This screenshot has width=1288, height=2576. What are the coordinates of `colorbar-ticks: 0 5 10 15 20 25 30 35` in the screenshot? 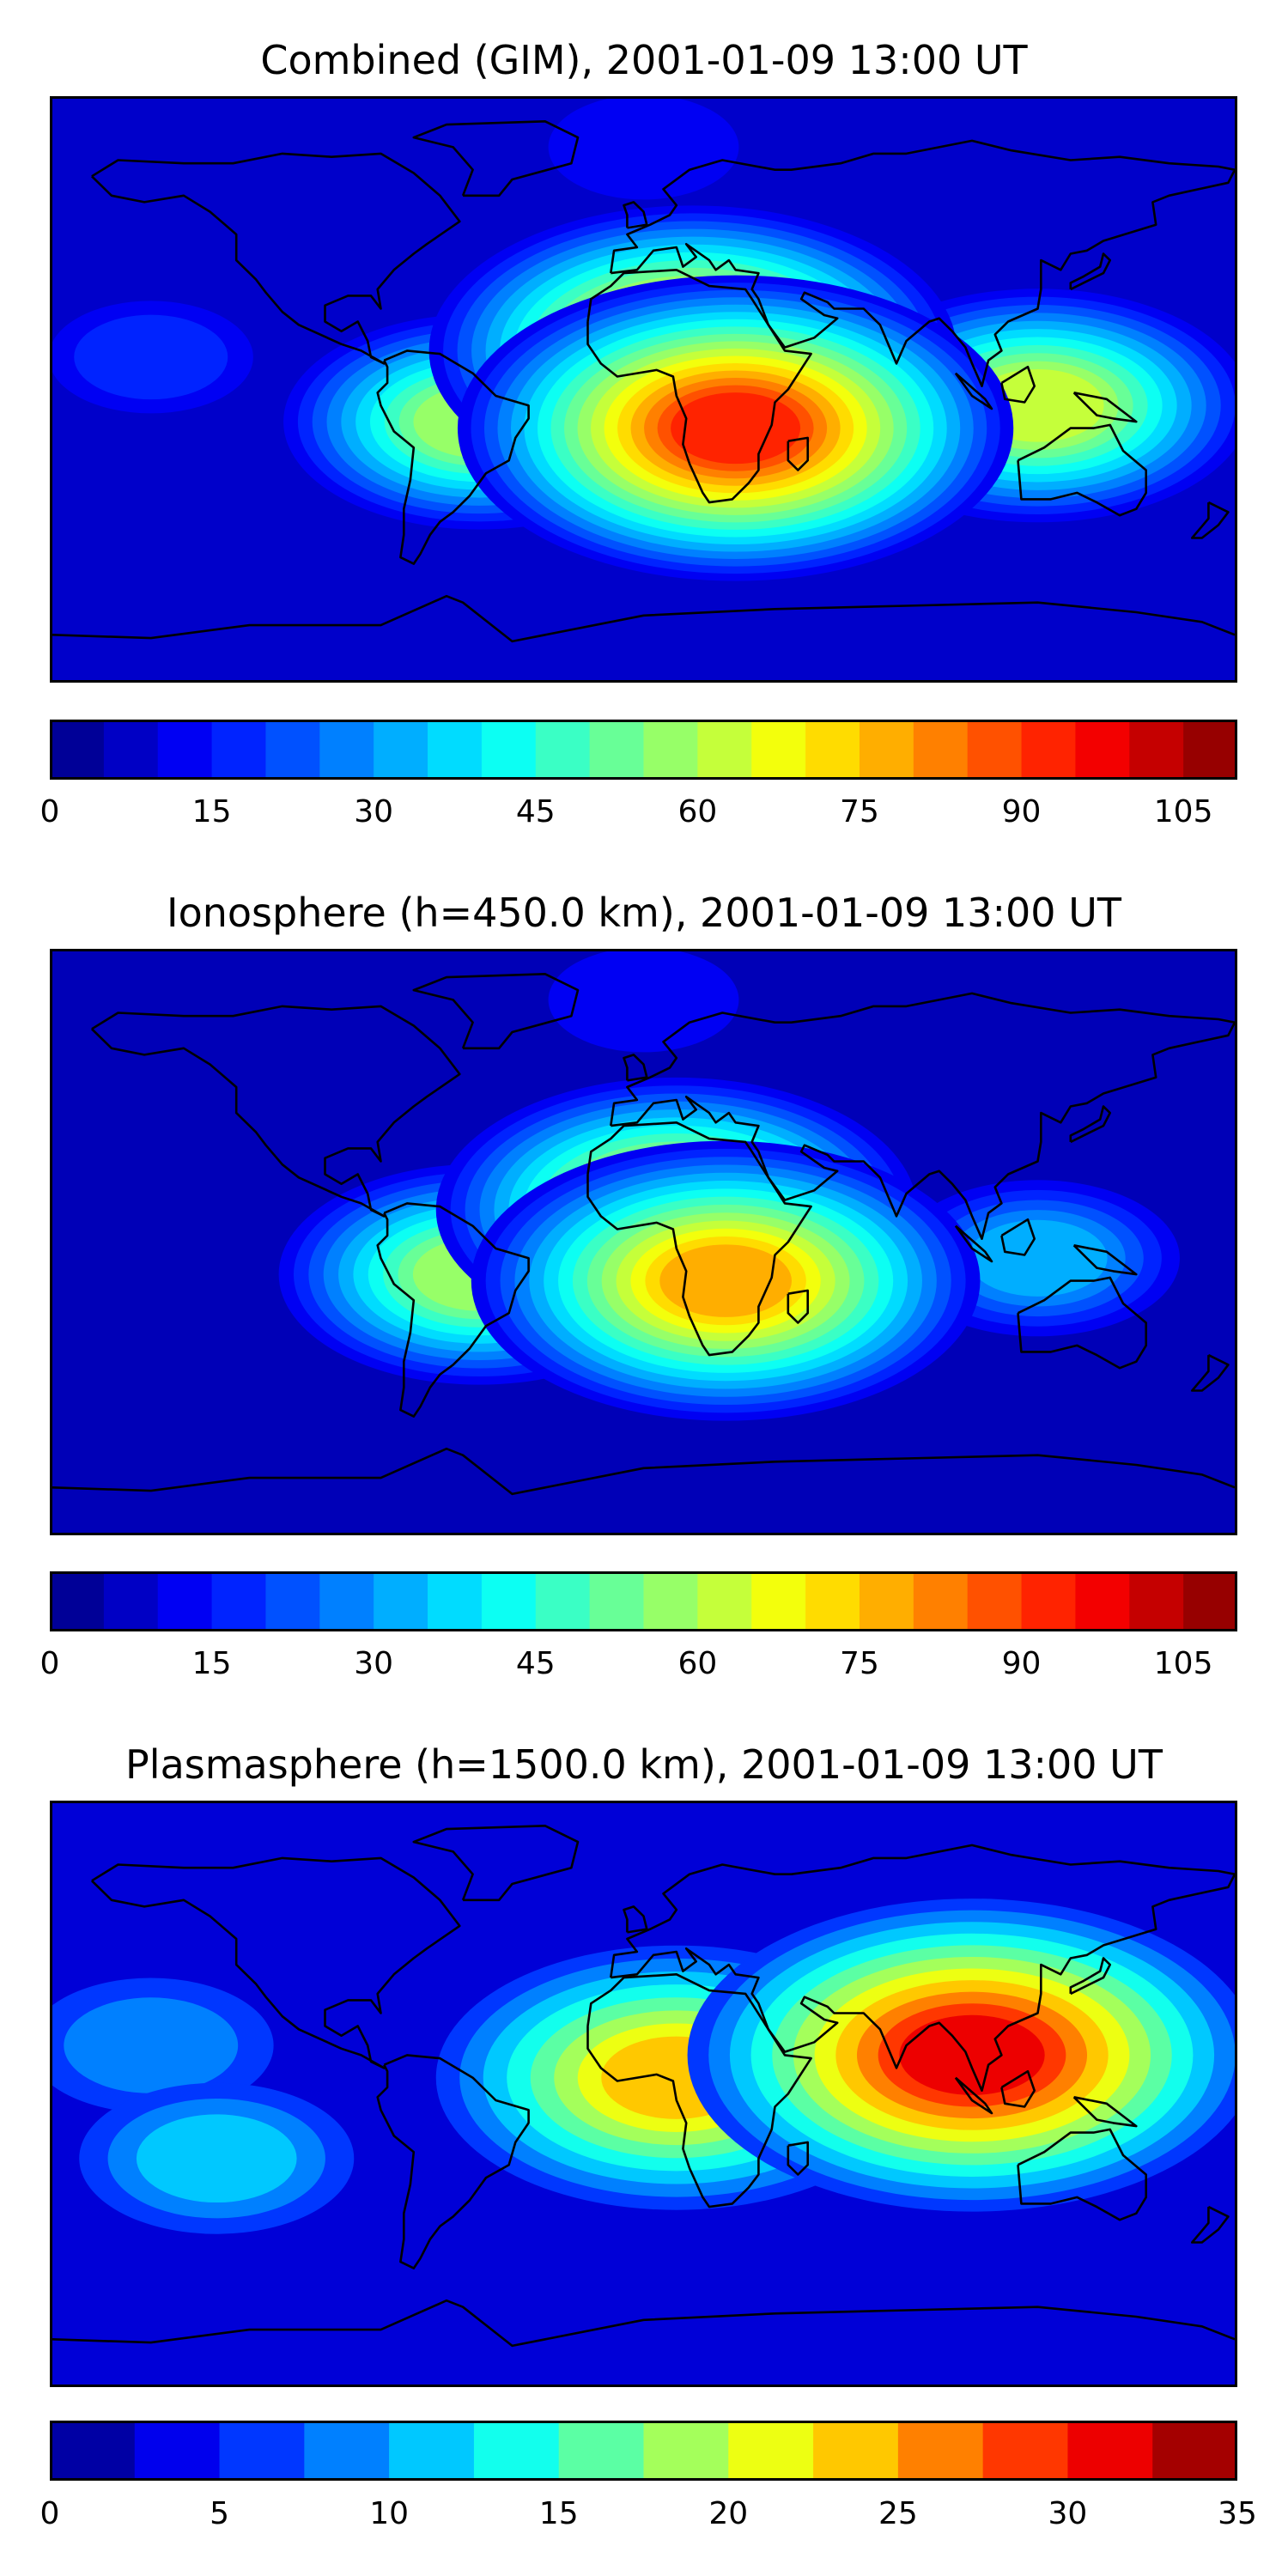 It's located at (649, 2517).